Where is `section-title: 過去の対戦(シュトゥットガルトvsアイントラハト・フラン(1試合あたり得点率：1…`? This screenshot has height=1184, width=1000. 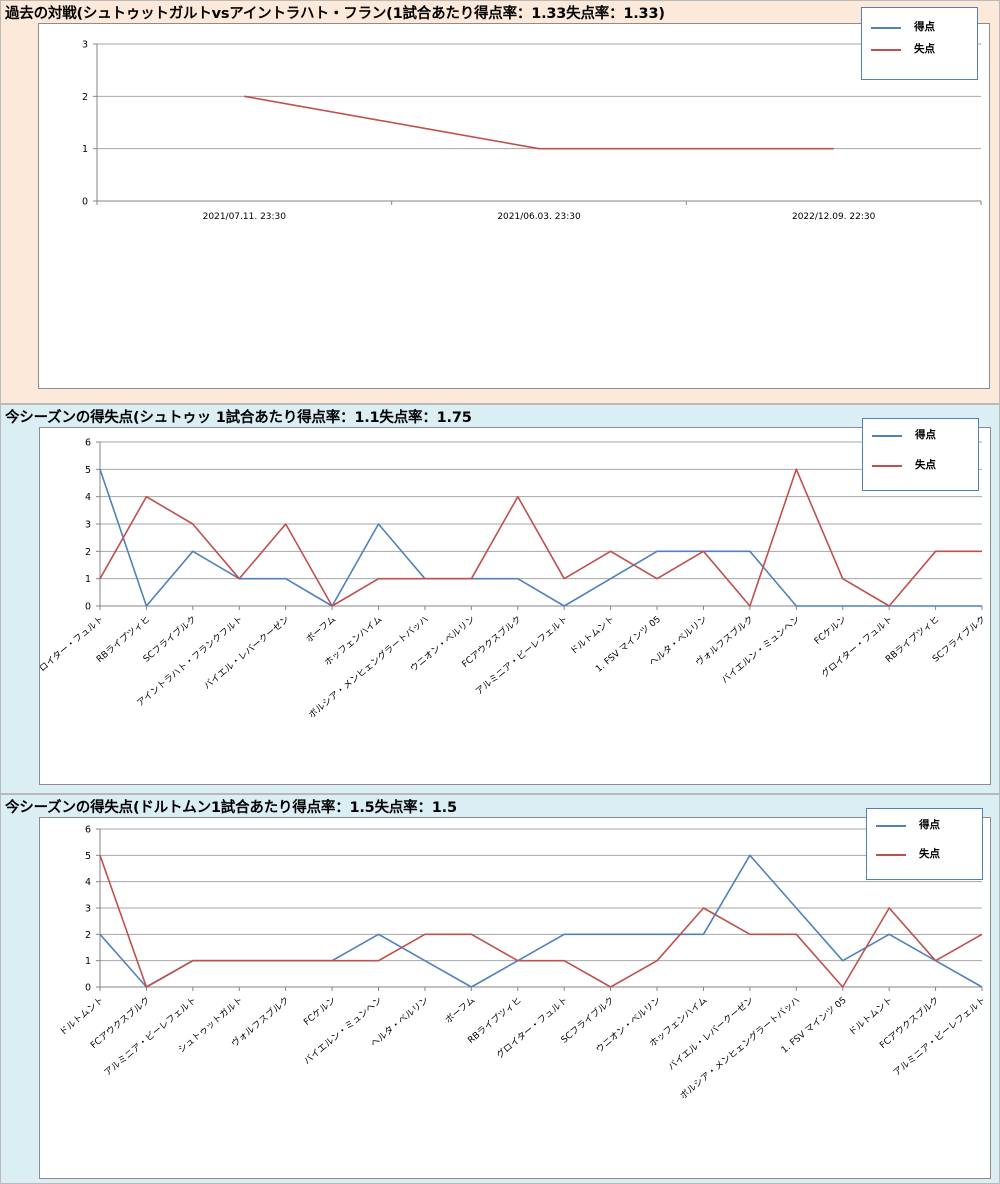
section-title: 過去の対戦(シュトゥットガルトvsアイントラハト・フラン(1試合あたり得点率：1… is located at coordinates (335, 14).